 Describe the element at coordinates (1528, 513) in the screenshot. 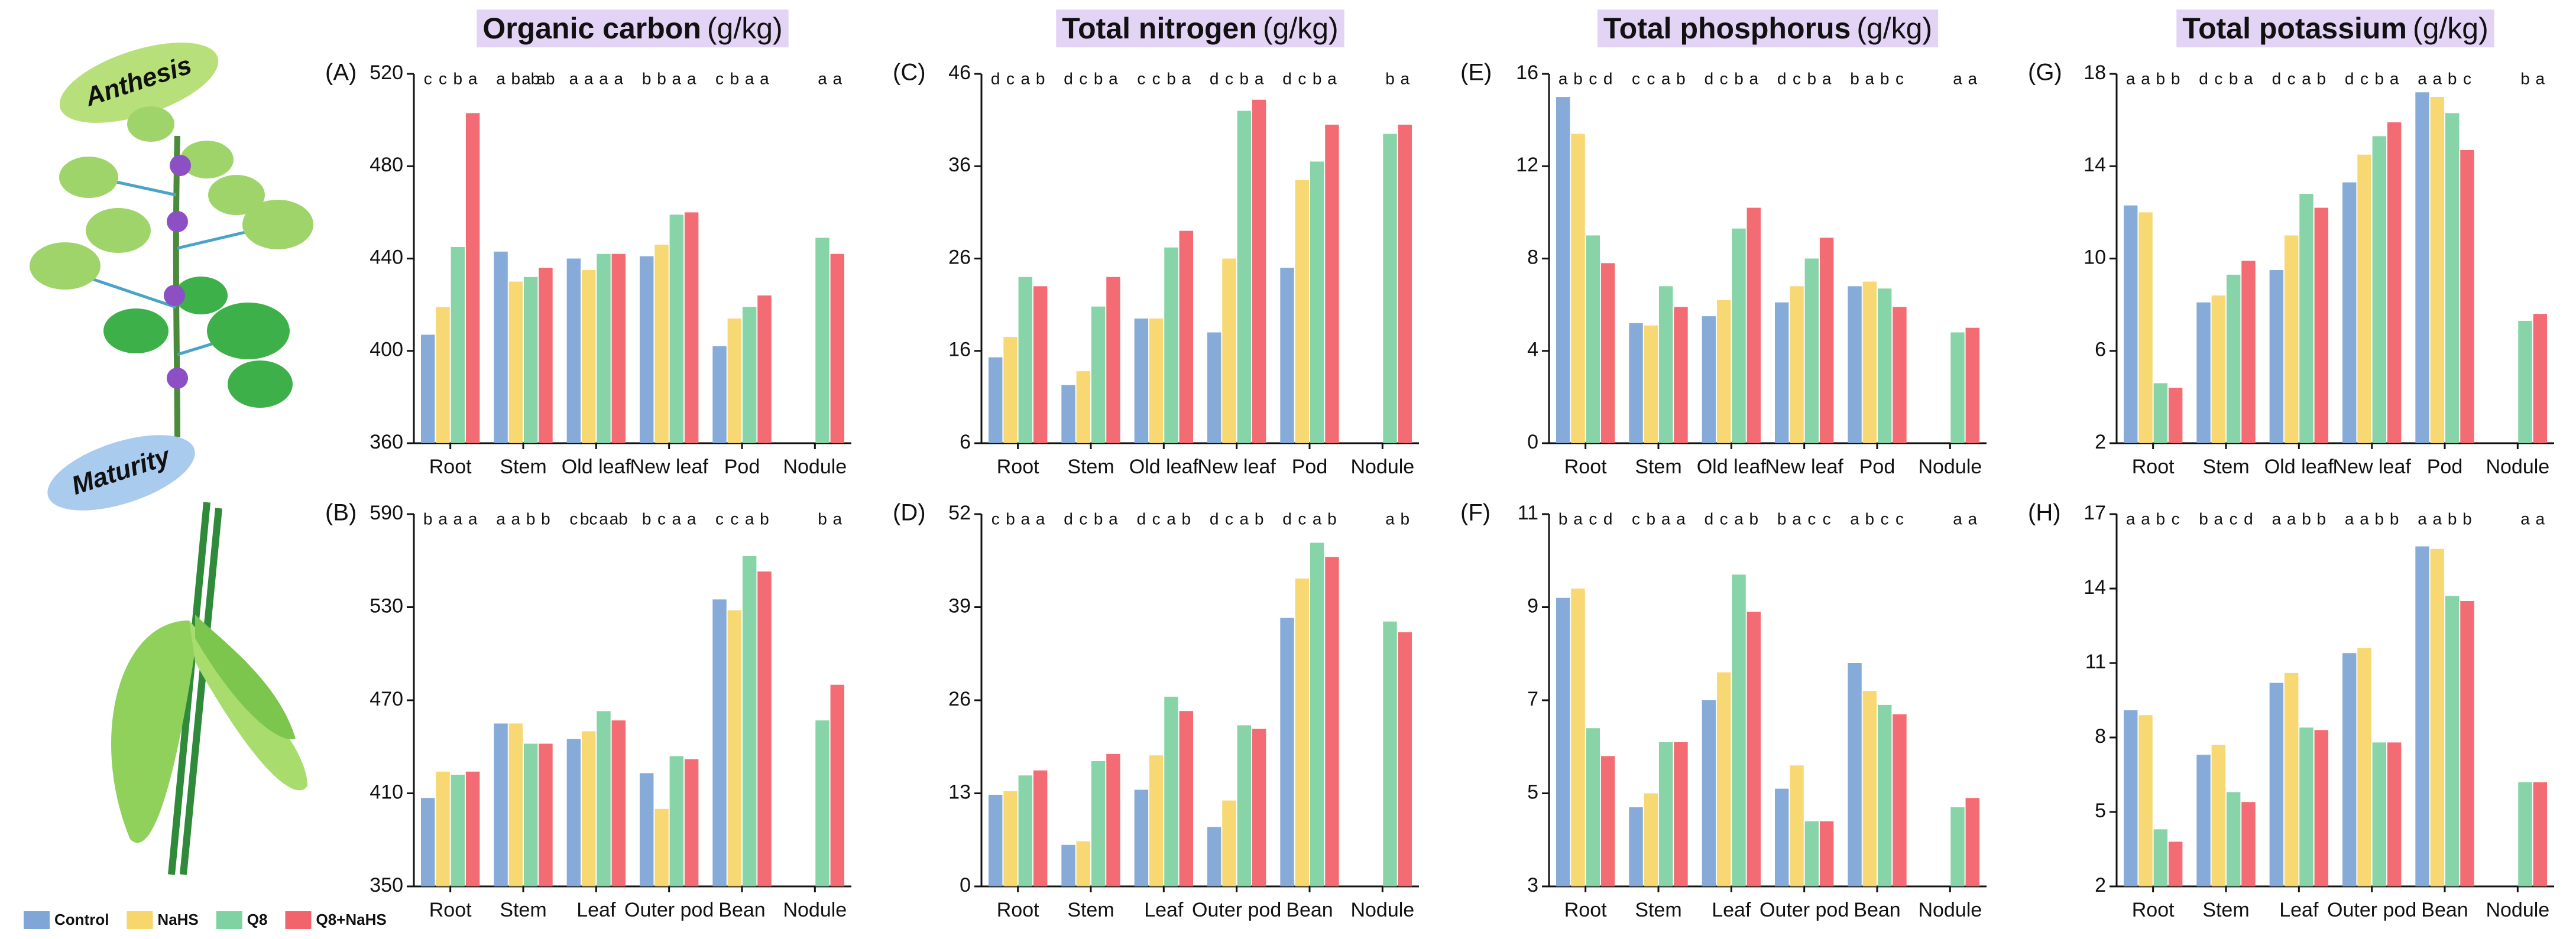

I see `y-tick-label: 11` at that location.